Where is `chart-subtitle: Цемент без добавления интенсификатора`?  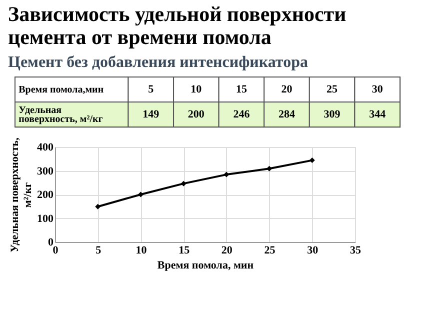 chart-subtitle: Цемент без добавления интенсификатора is located at coordinates (158, 62).